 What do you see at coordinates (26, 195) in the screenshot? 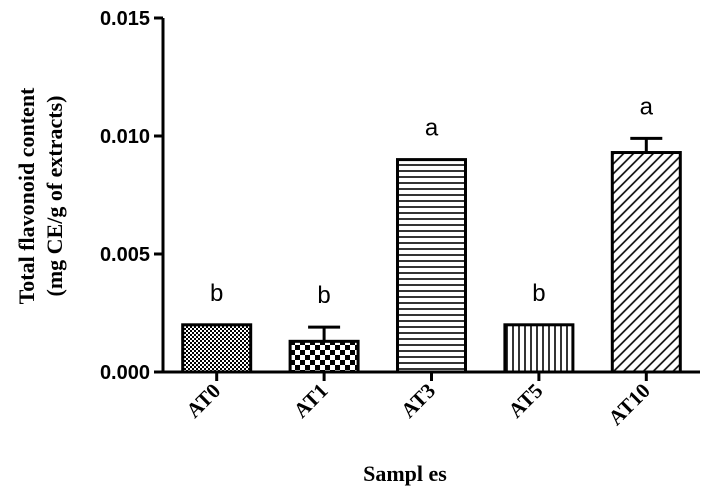
I see `y-axis-title-line1: Total flavonoid content` at bounding box center [26, 195].